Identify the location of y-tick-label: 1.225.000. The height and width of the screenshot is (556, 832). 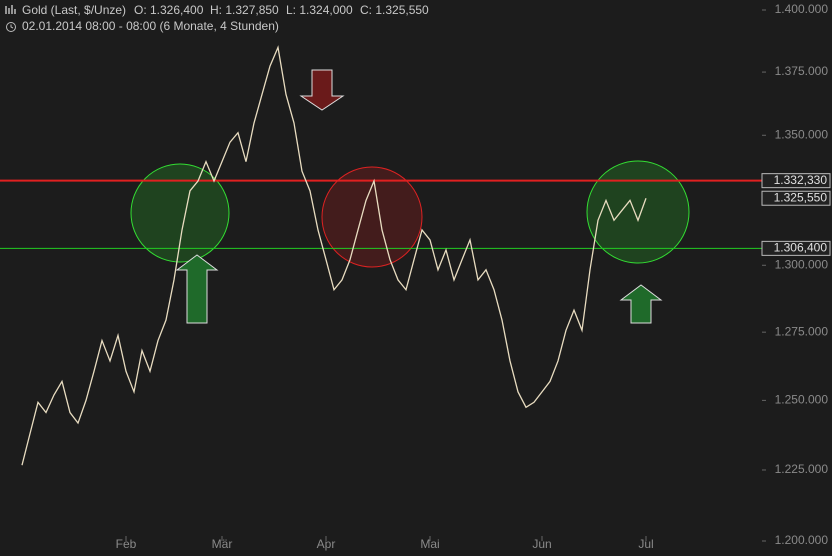
(802, 469).